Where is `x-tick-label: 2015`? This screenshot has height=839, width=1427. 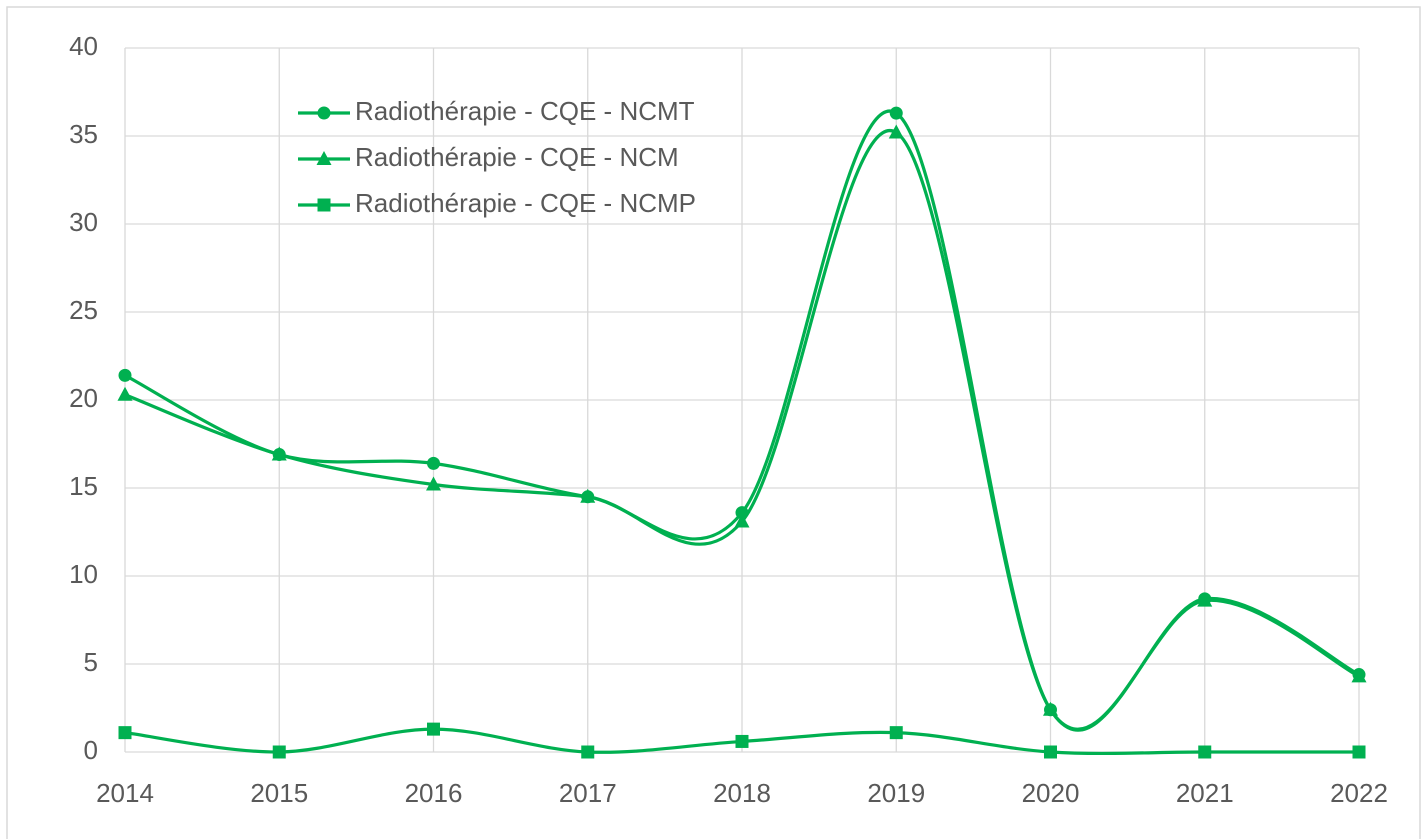
x-tick-label: 2015 is located at coordinates (279, 793).